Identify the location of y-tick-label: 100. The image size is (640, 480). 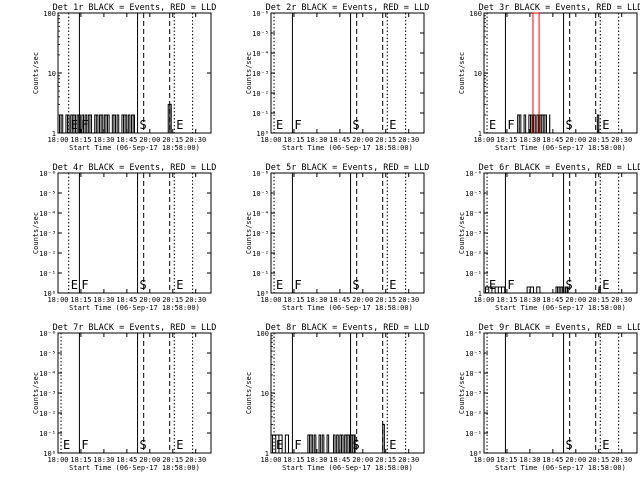
(262, 334).